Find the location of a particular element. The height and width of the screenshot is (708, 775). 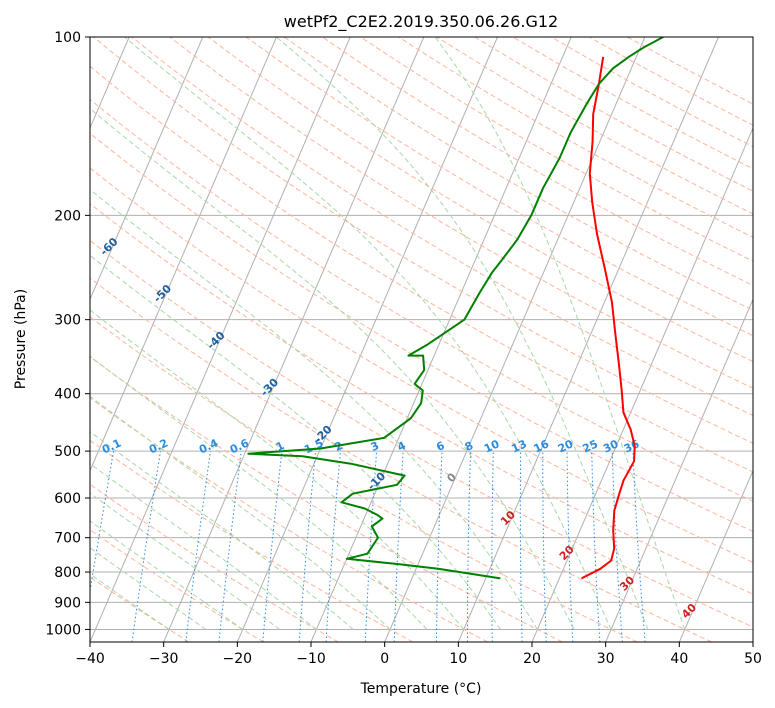

mixing-ratio-label: 3 is located at coordinates (375, 446).